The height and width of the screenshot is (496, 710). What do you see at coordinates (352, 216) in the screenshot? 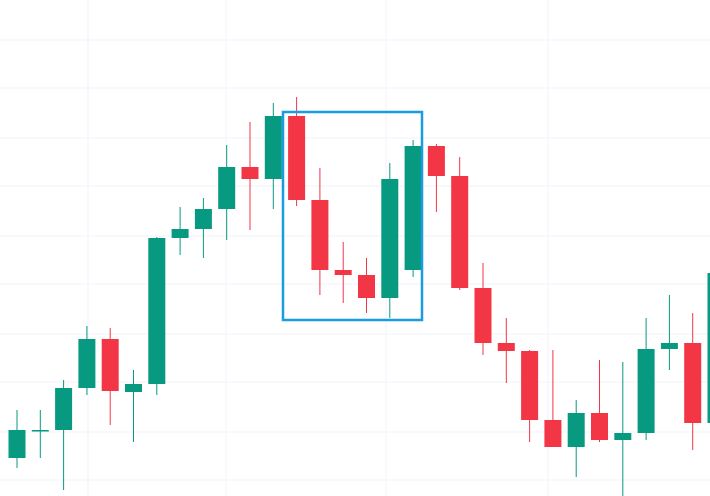
I see `highlight-box` at bounding box center [352, 216].